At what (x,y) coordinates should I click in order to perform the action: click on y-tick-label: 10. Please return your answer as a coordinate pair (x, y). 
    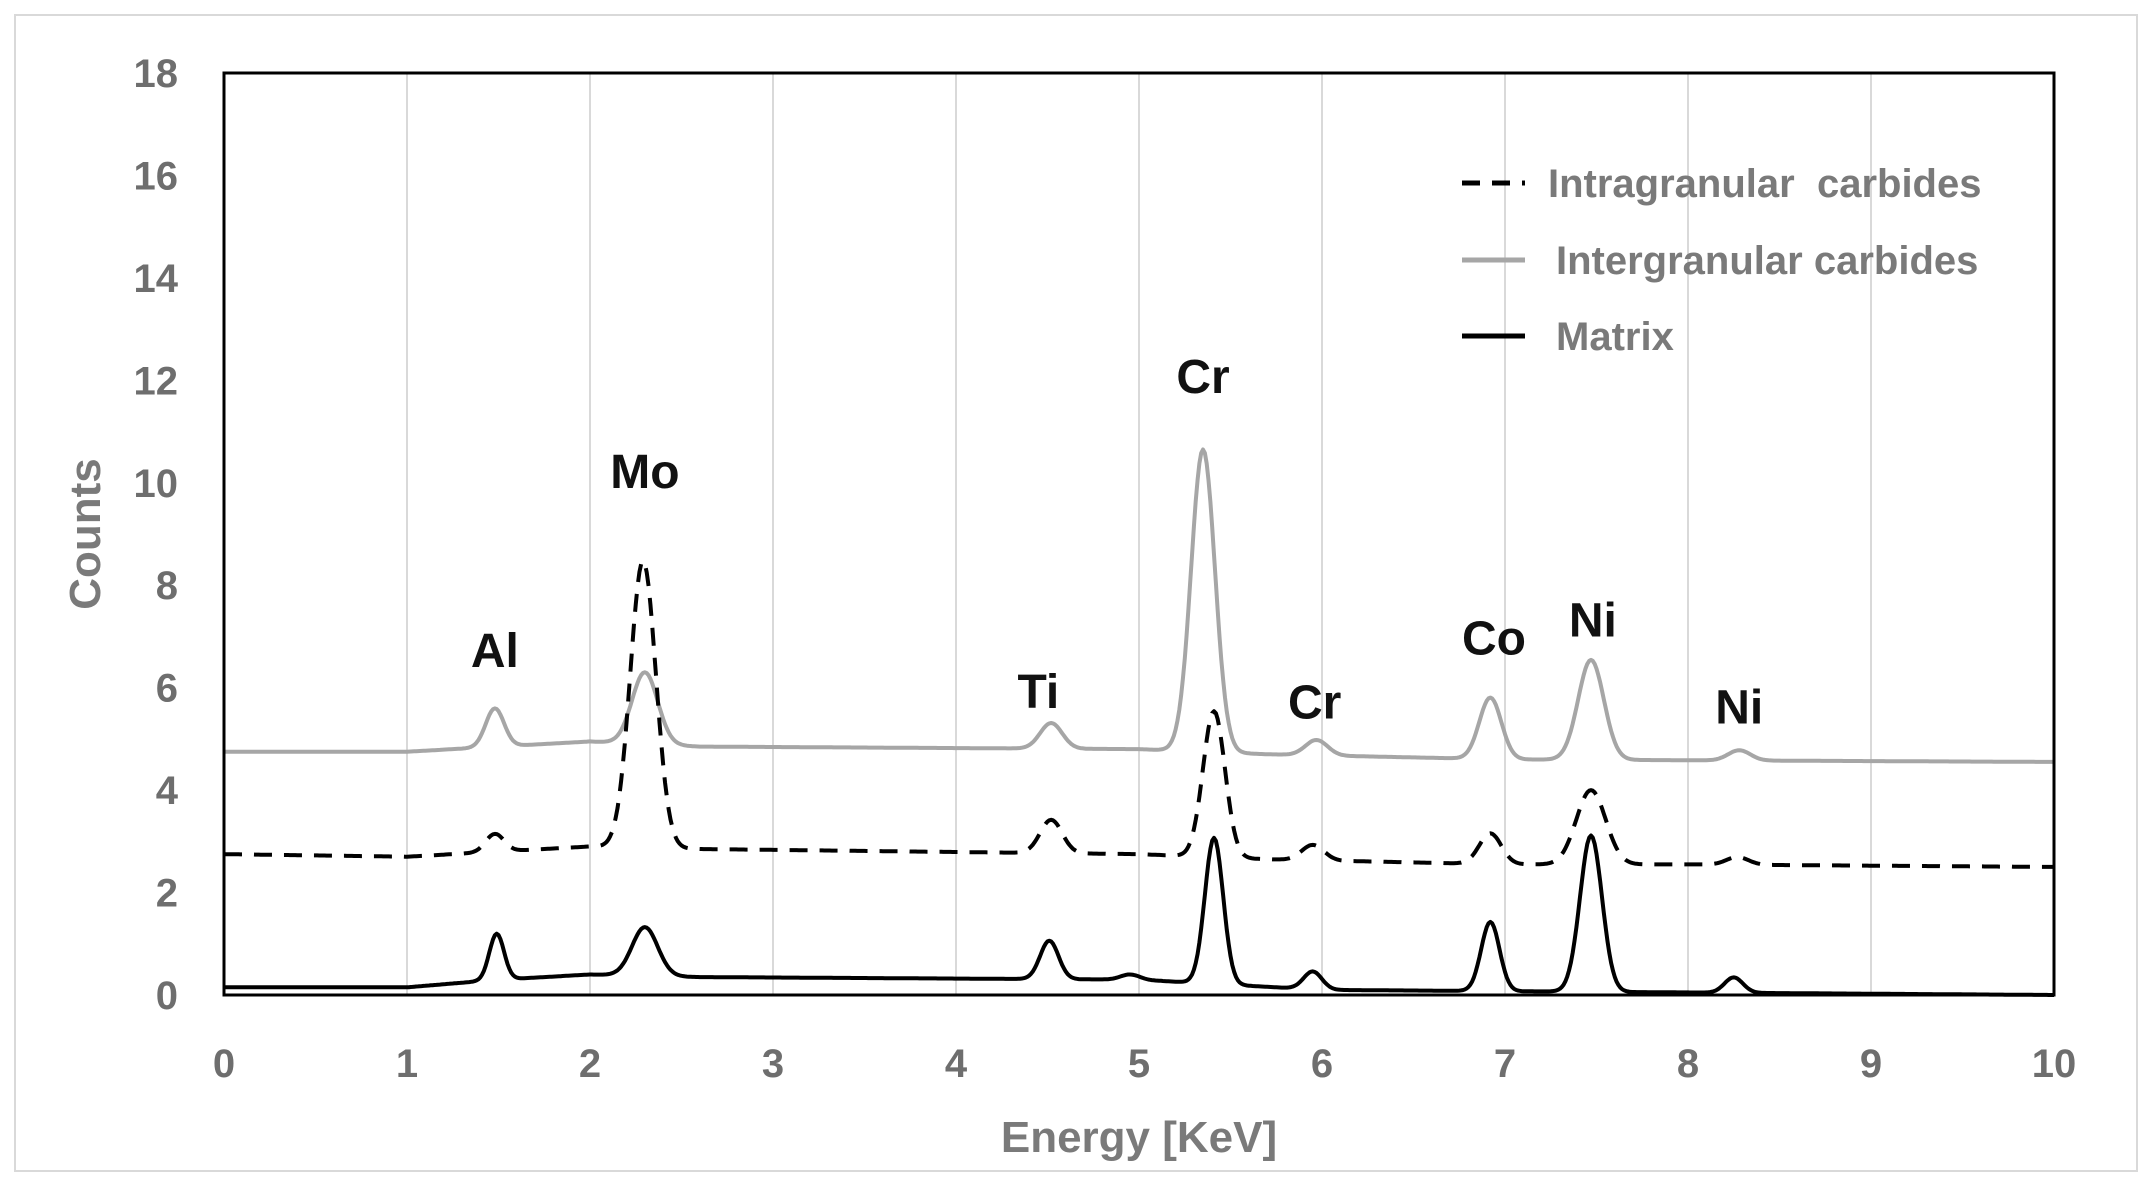
    Looking at the image, I should click on (156, 484).